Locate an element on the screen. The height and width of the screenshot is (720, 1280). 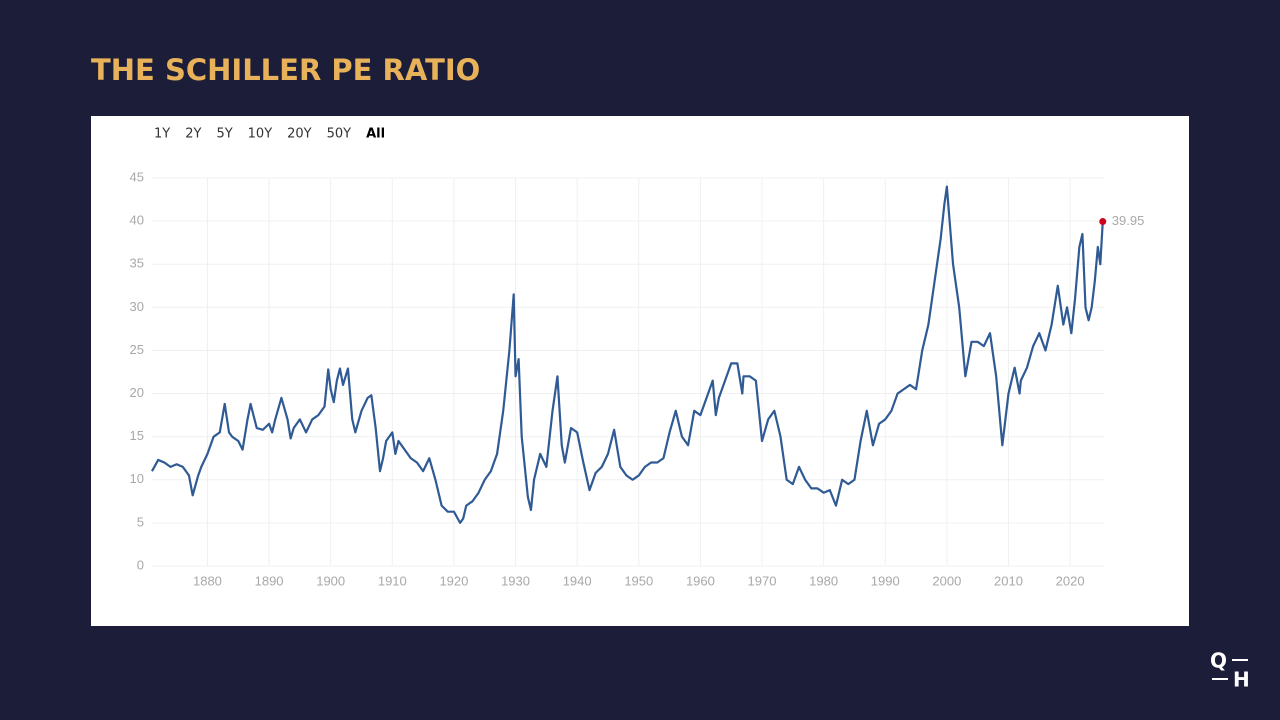
x-tick-label: 2010 is located at coordinates (1008, 580).